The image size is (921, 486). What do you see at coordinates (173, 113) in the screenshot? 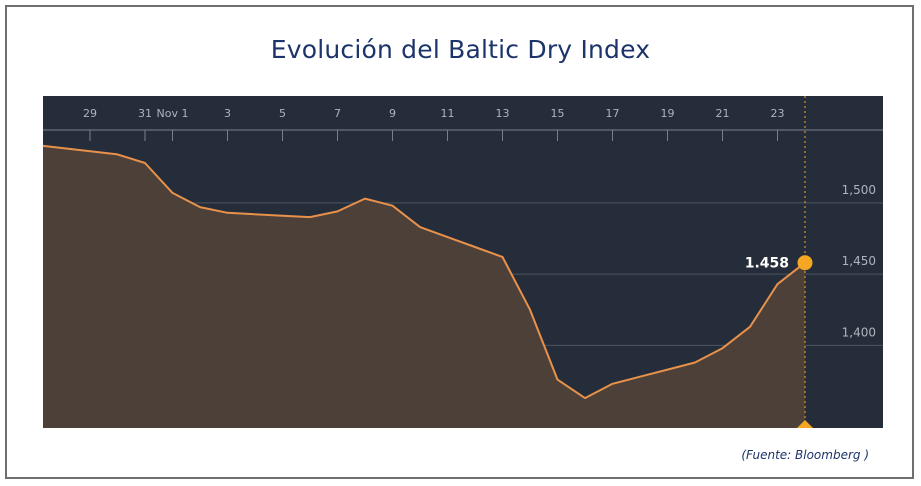
I see `x-tick-label: Nov 1` at bounding box center [173, 113].